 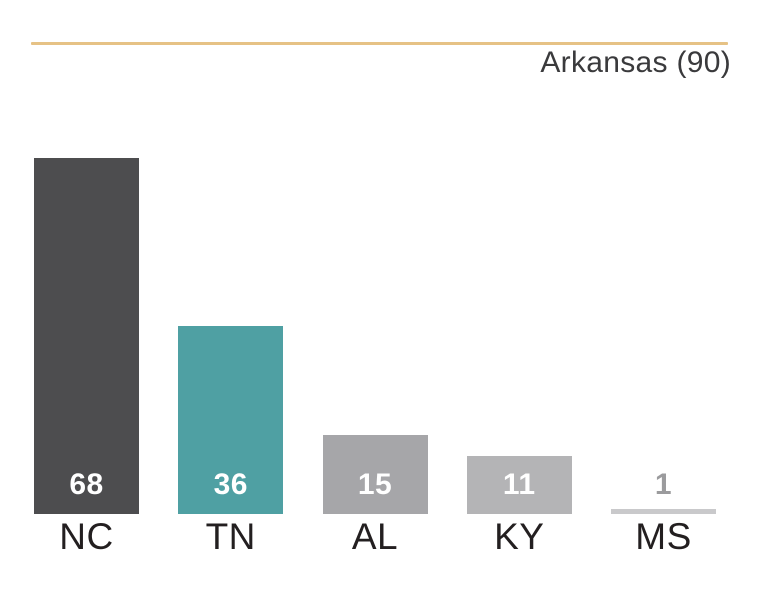 What do you see at coordinates (231, 420) in the screenshot?
I see `bar-tn` at bounding box center [231, 420].